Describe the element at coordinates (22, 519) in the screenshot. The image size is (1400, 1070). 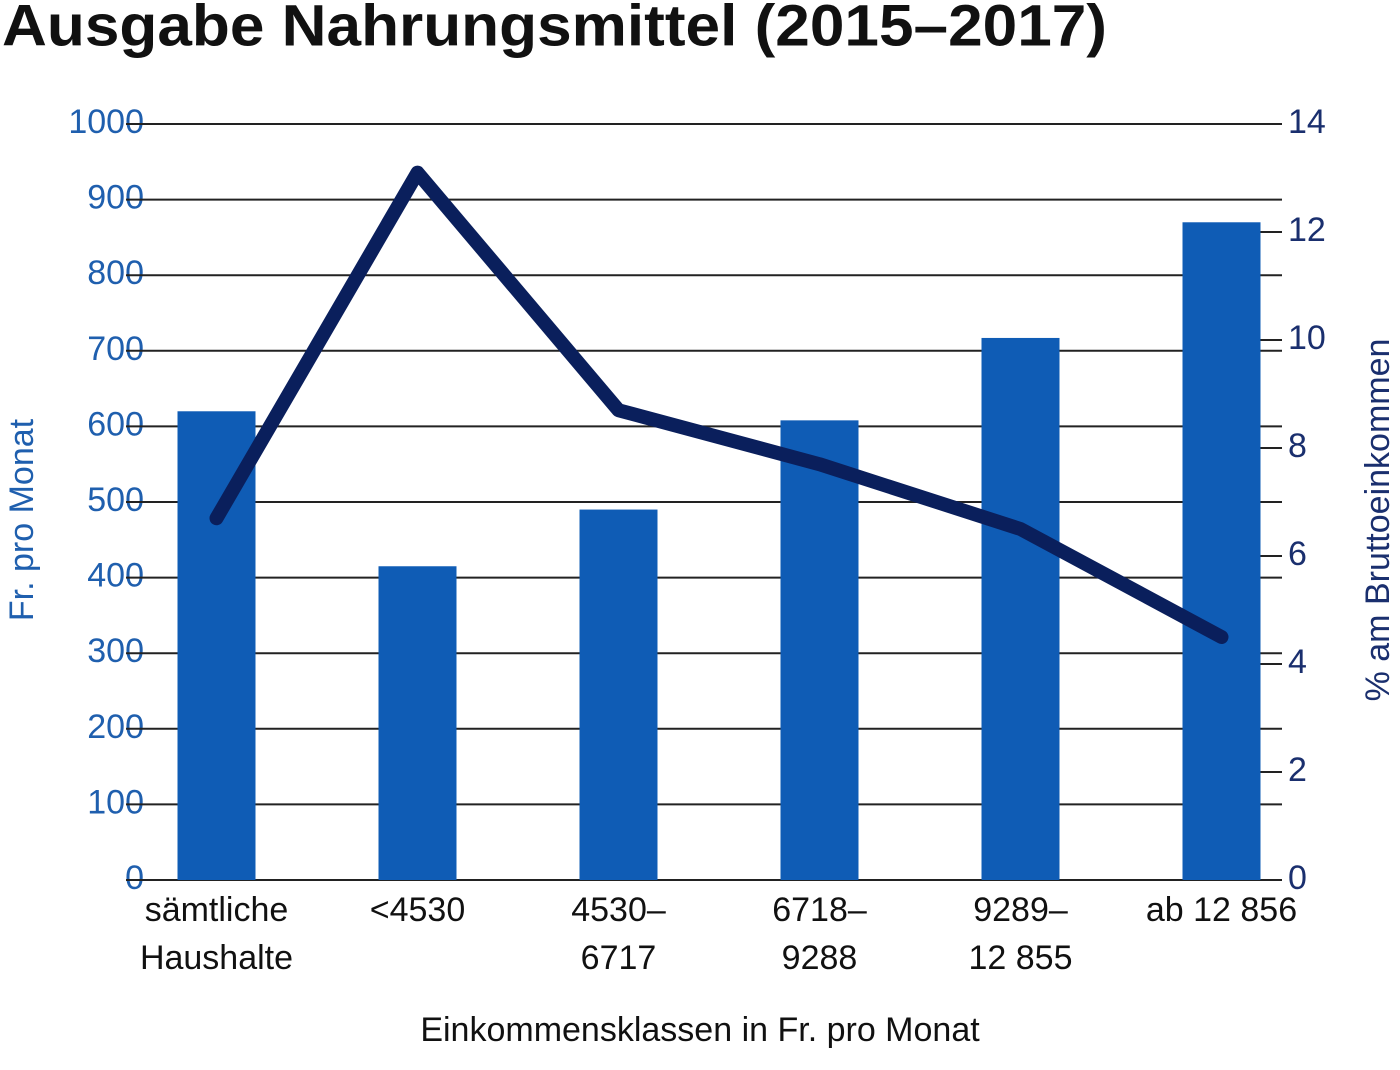
I see `y-axis-label: Fr. pro Monat` at that location.